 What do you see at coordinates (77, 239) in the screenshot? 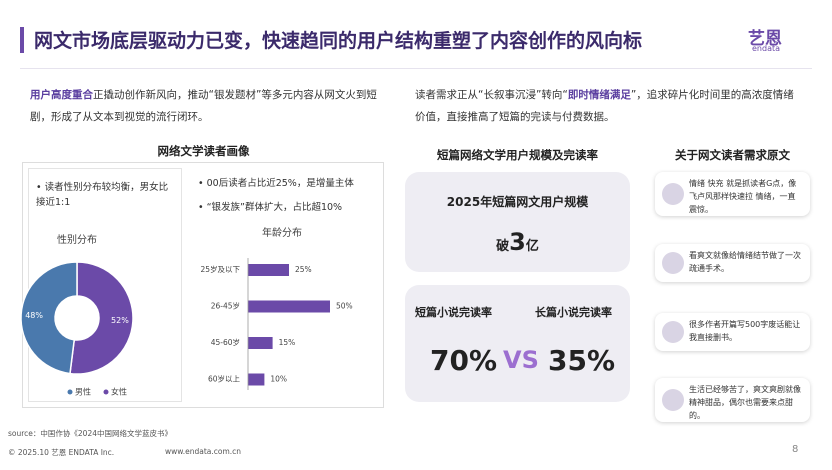
I see `chart-title: 性别分布` at bounding box center [77, 239].